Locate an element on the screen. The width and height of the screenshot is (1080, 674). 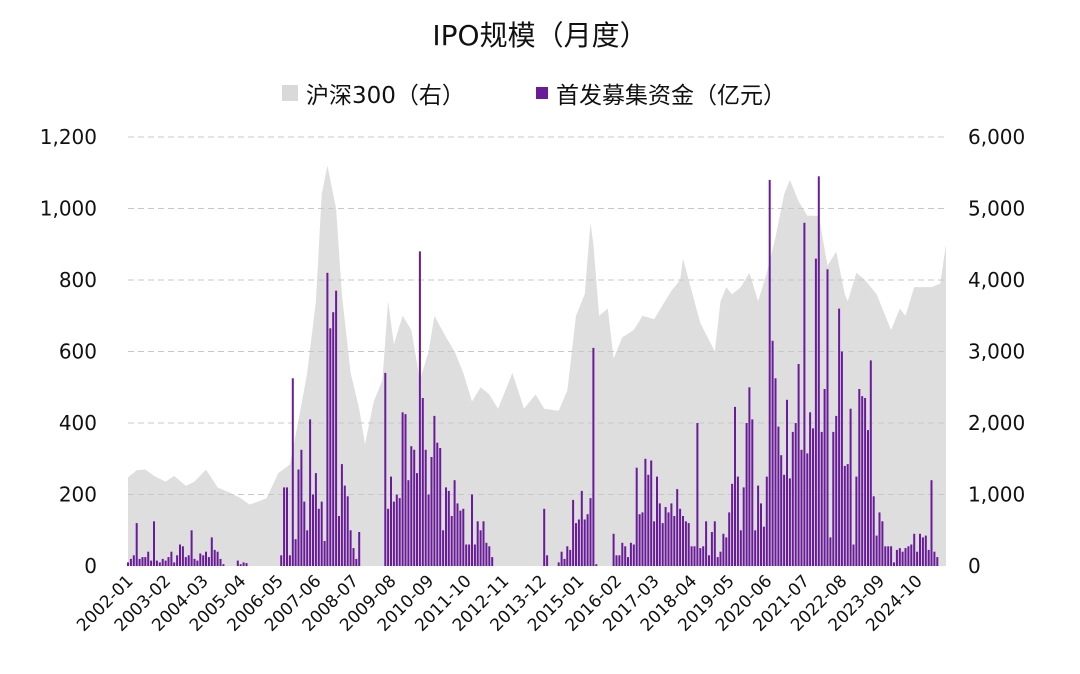
y-right-tick-label: 6,000 is located at coordinates (996, 137).